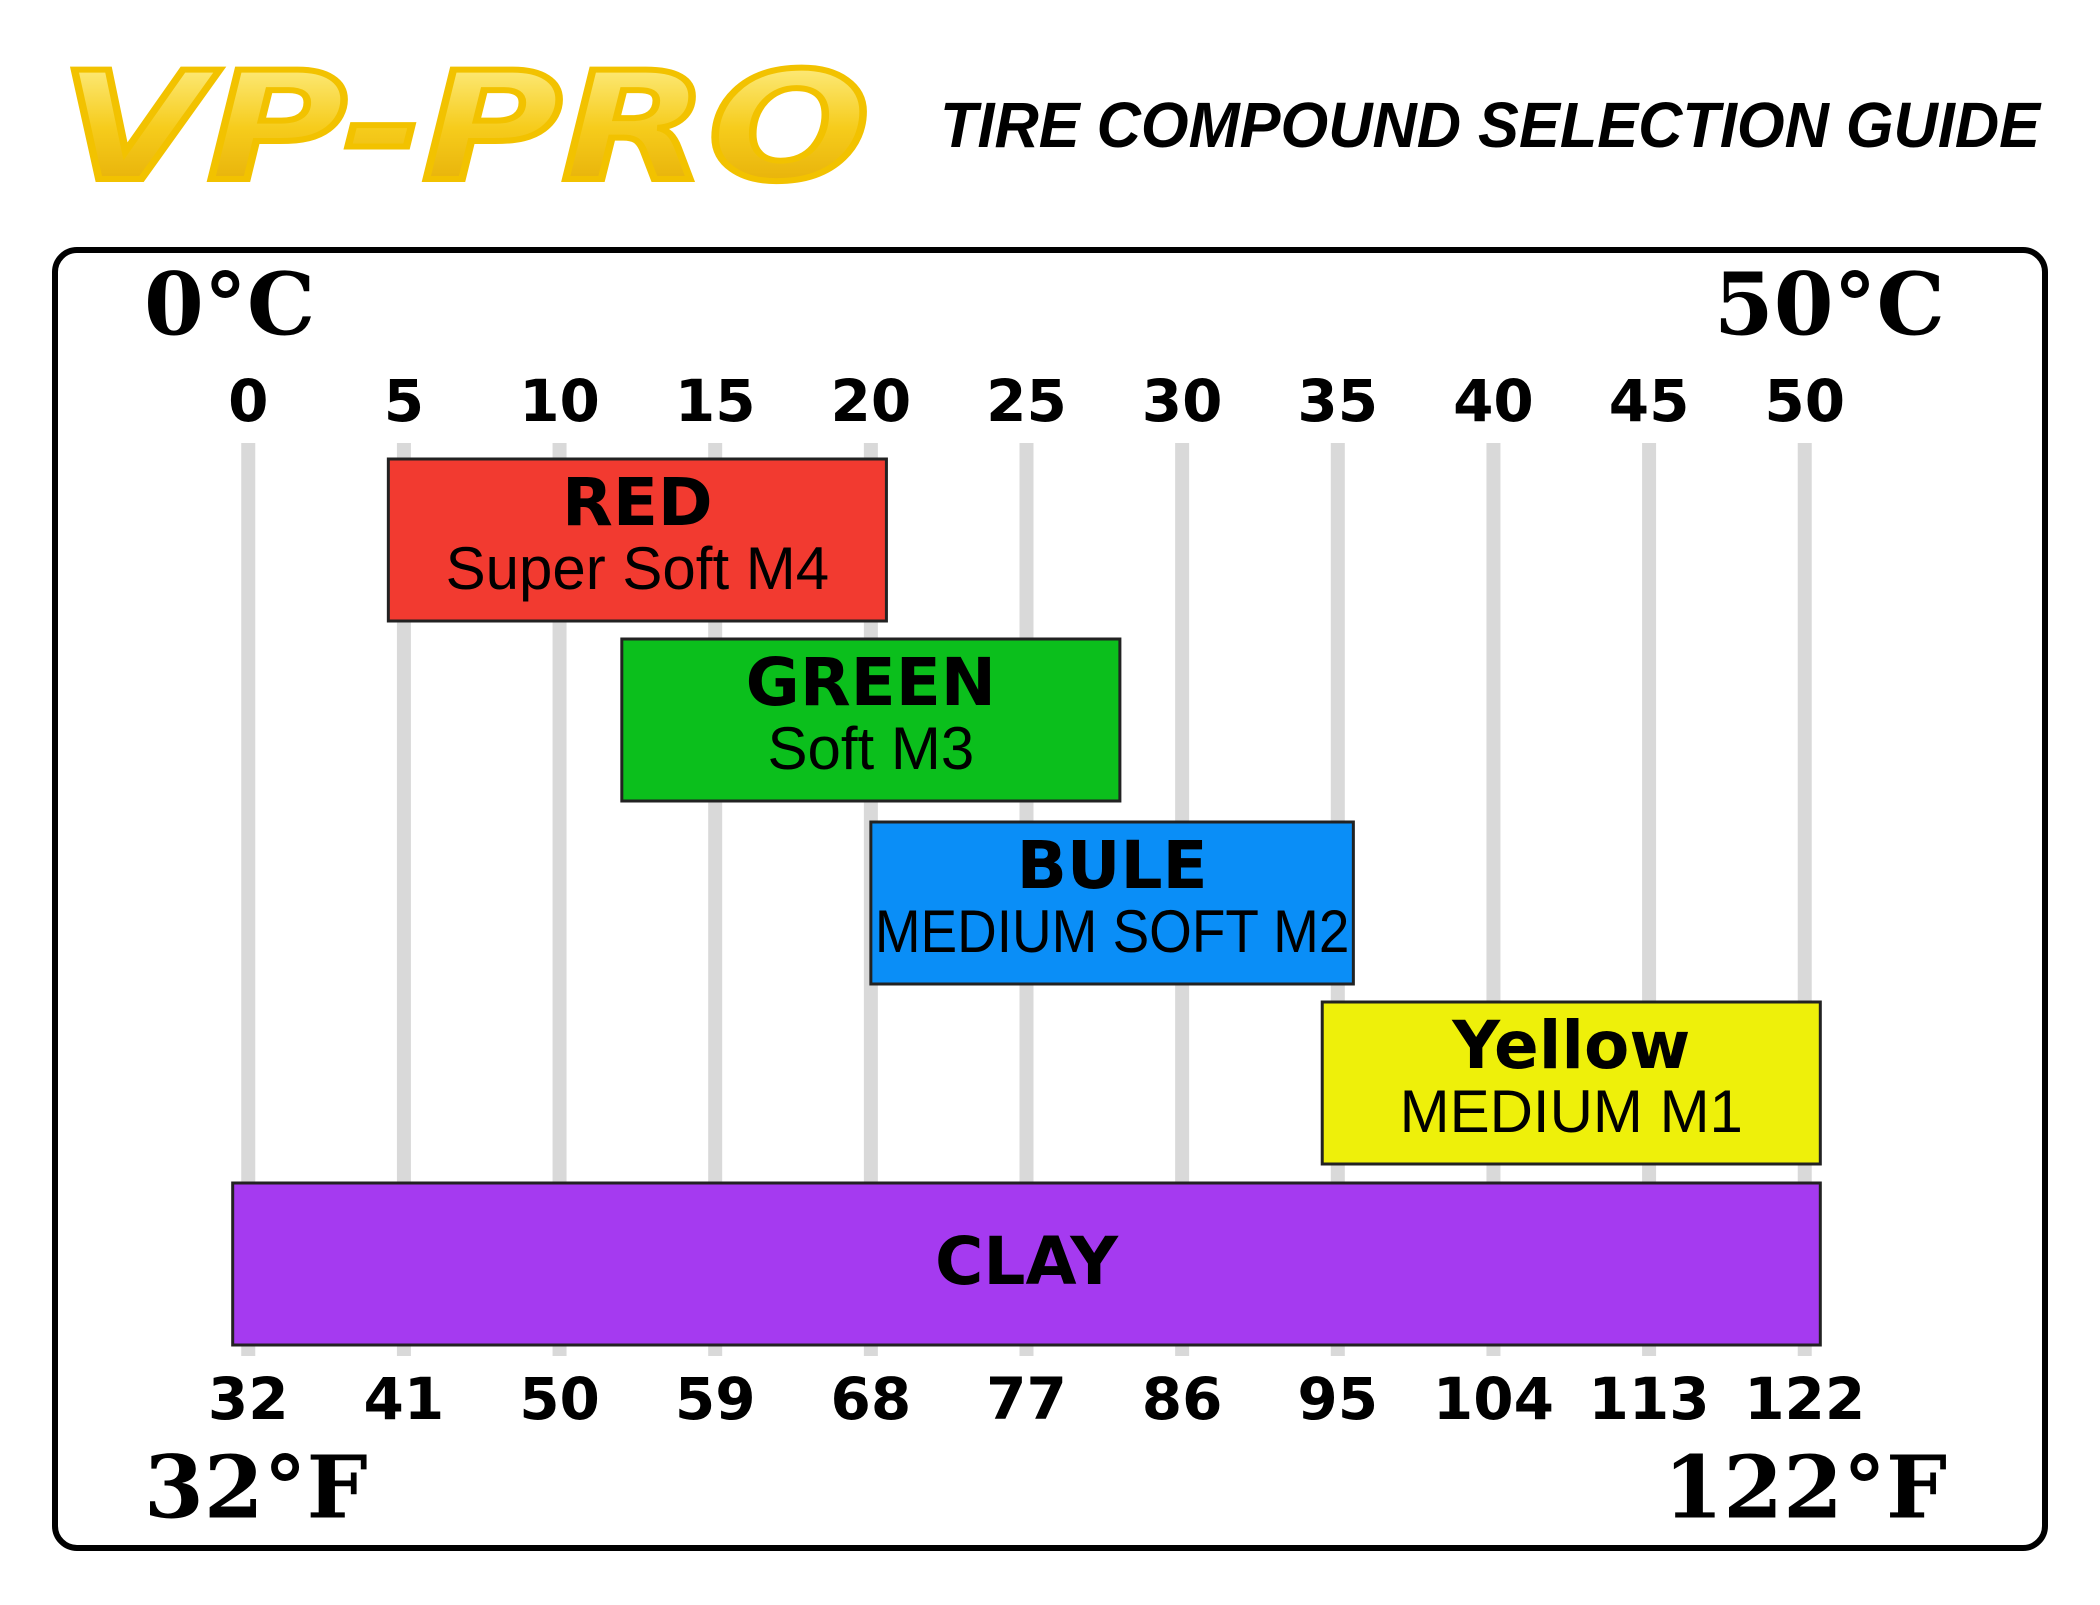 This screenshot has height=1605, width=2100. Describe the element at coordinates (1026, 401) in the screenshot. I see `x-tick-label: 25` at that location.